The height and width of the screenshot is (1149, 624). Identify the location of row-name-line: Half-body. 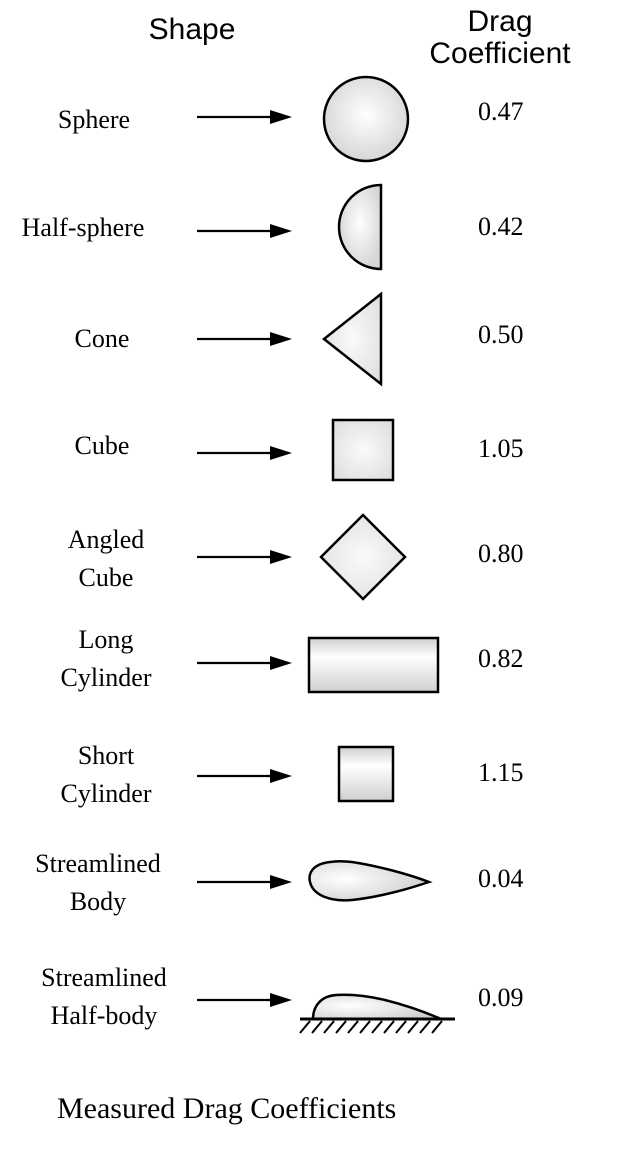
(104, 1015).